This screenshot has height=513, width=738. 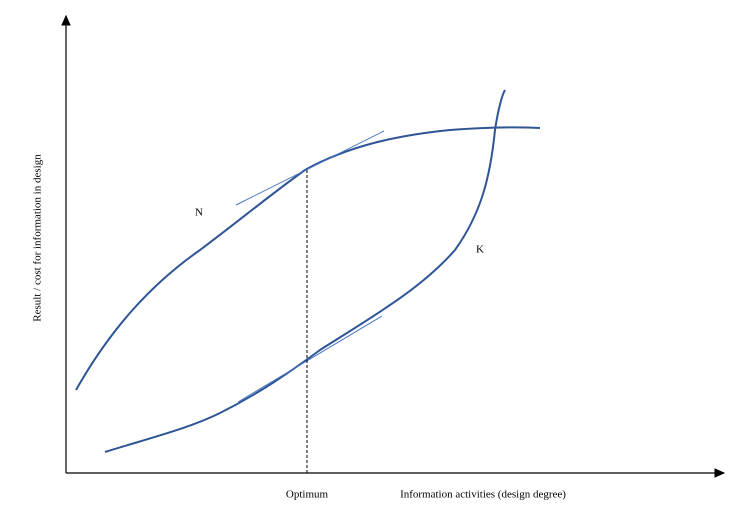 What do you see at coordinates (307, 495) in the screenshot?
I see `optimum-label: Optimum` at bounding box center [307, 495].